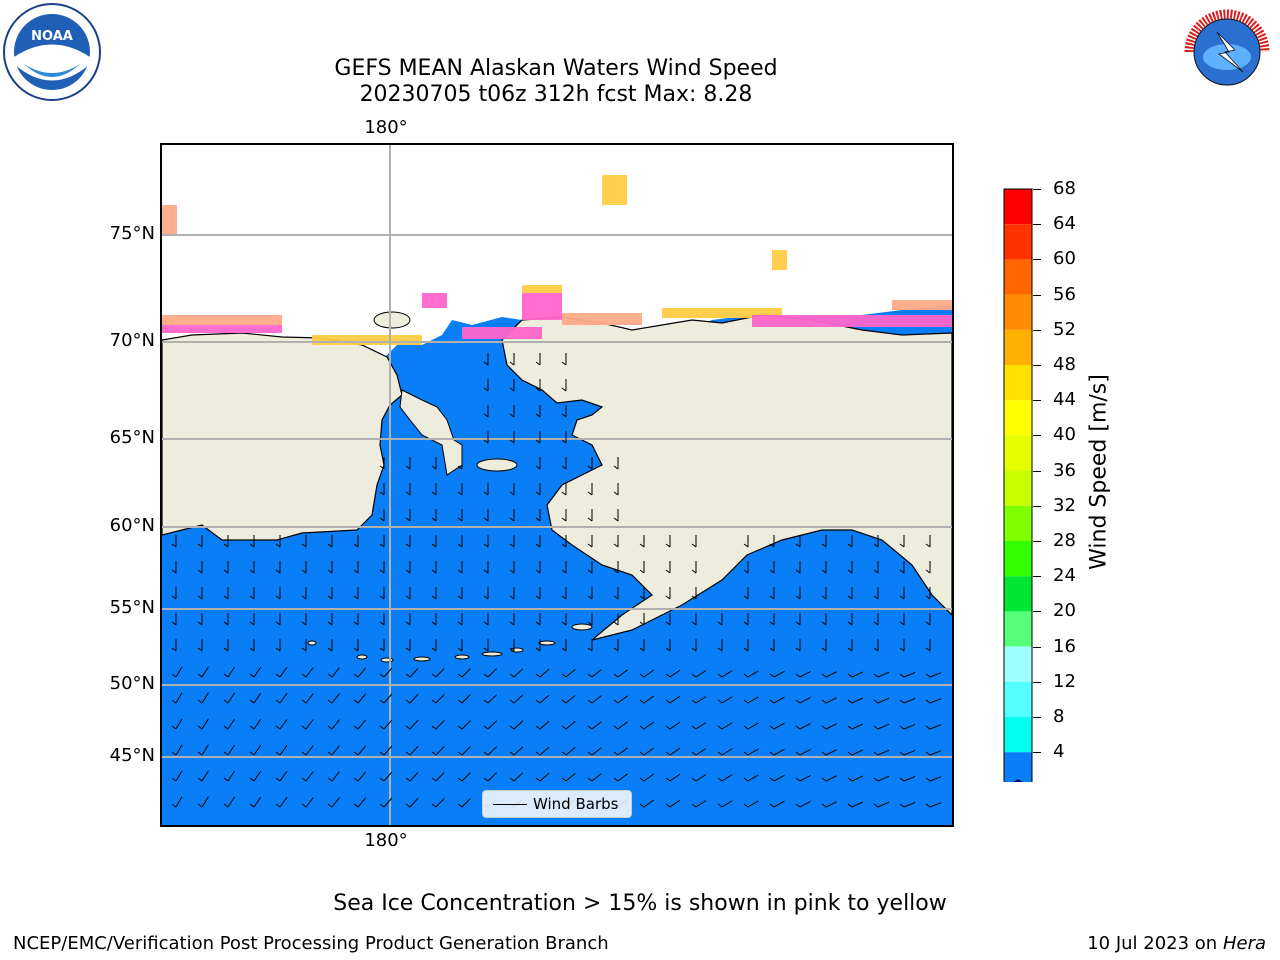 This screenshot has height=960, width=1280. Describe the element at coordinates (1037, 295) in the screenshot. I see `colorbar-tick` at that location.